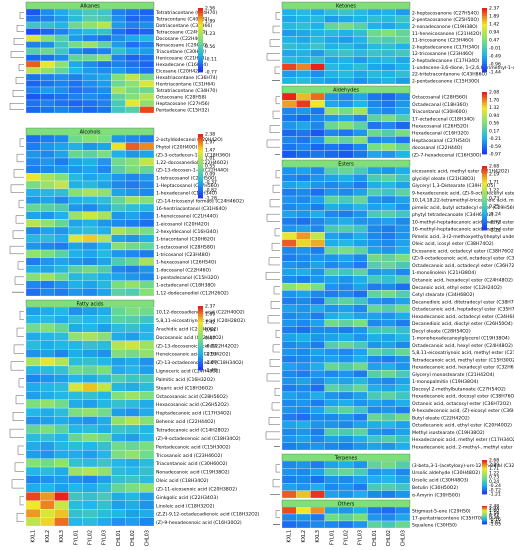 This screenshot has width=514, height=550. Describe the element at coordinates (346, 91) in the screenshot. I see `section-title: Aldehydes` at that location.